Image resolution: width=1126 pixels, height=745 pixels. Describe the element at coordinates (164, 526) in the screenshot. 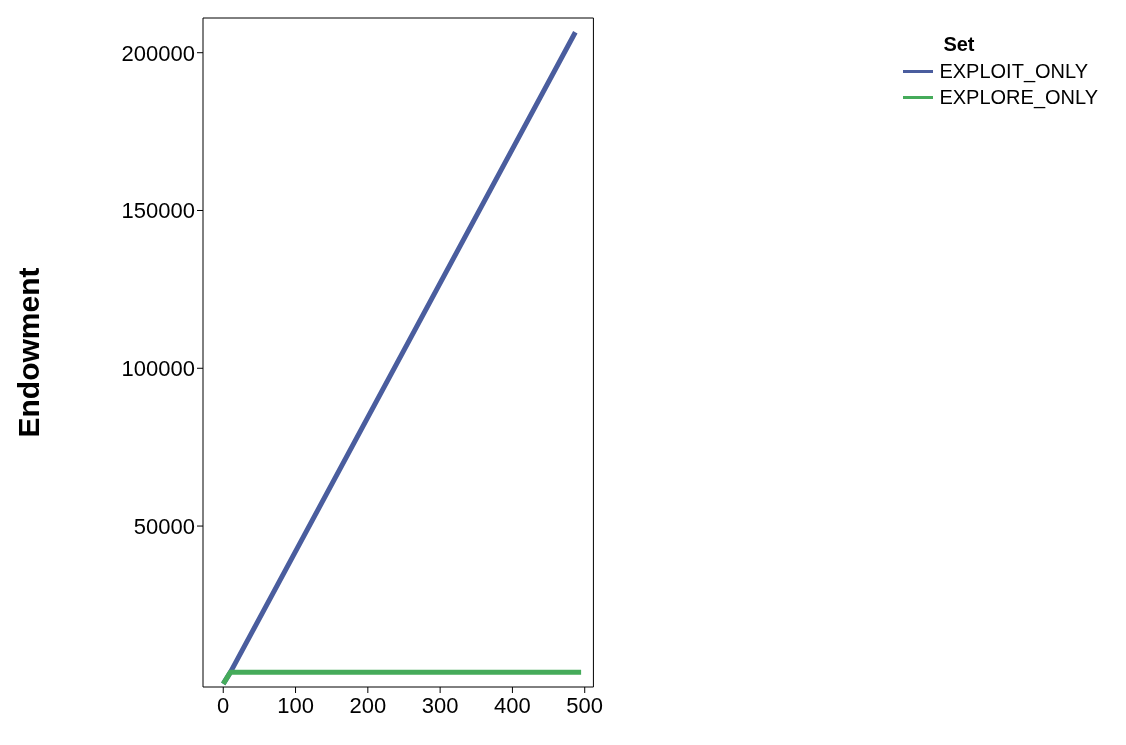

I see `y-tick-label: 50000` at that location.